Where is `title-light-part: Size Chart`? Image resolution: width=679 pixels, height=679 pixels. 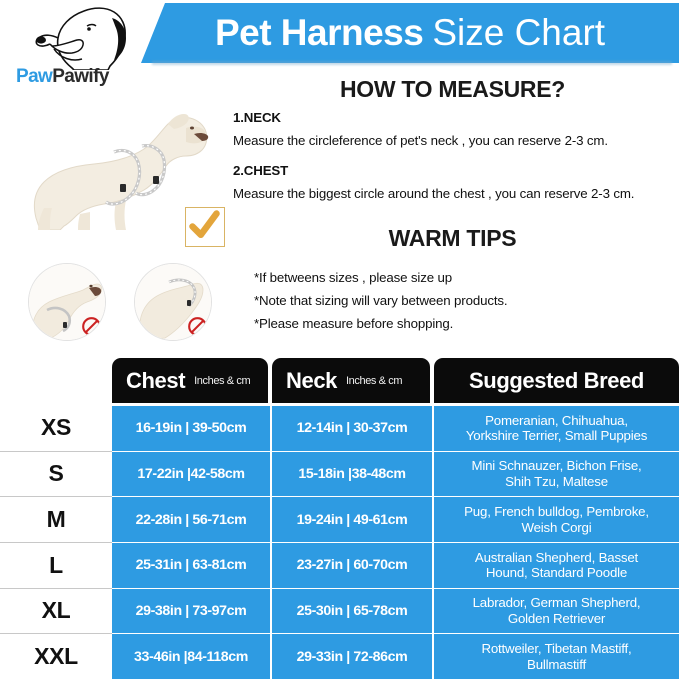 title-light-part: Size Chart is located at coordinates (519, 32).